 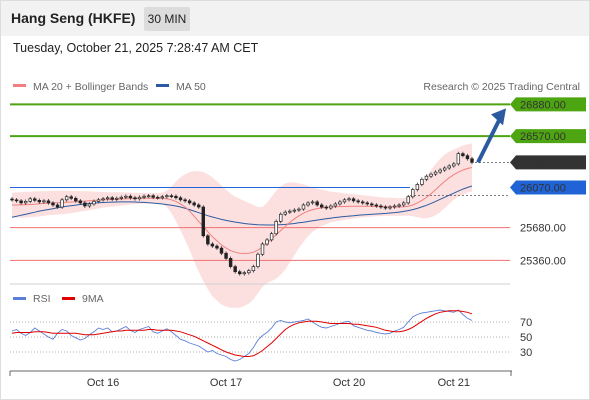 What do you see at coordinates (543, 137) in the screenshot?
I see `level-label-2: 26570.00` at bounding box center [543, 137].